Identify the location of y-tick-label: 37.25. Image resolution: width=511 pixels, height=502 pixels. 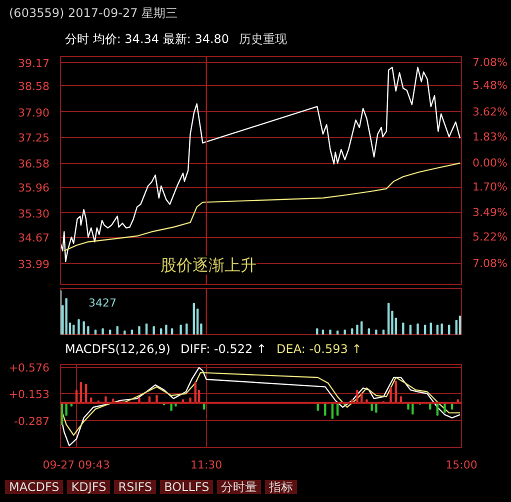
(34, 138).